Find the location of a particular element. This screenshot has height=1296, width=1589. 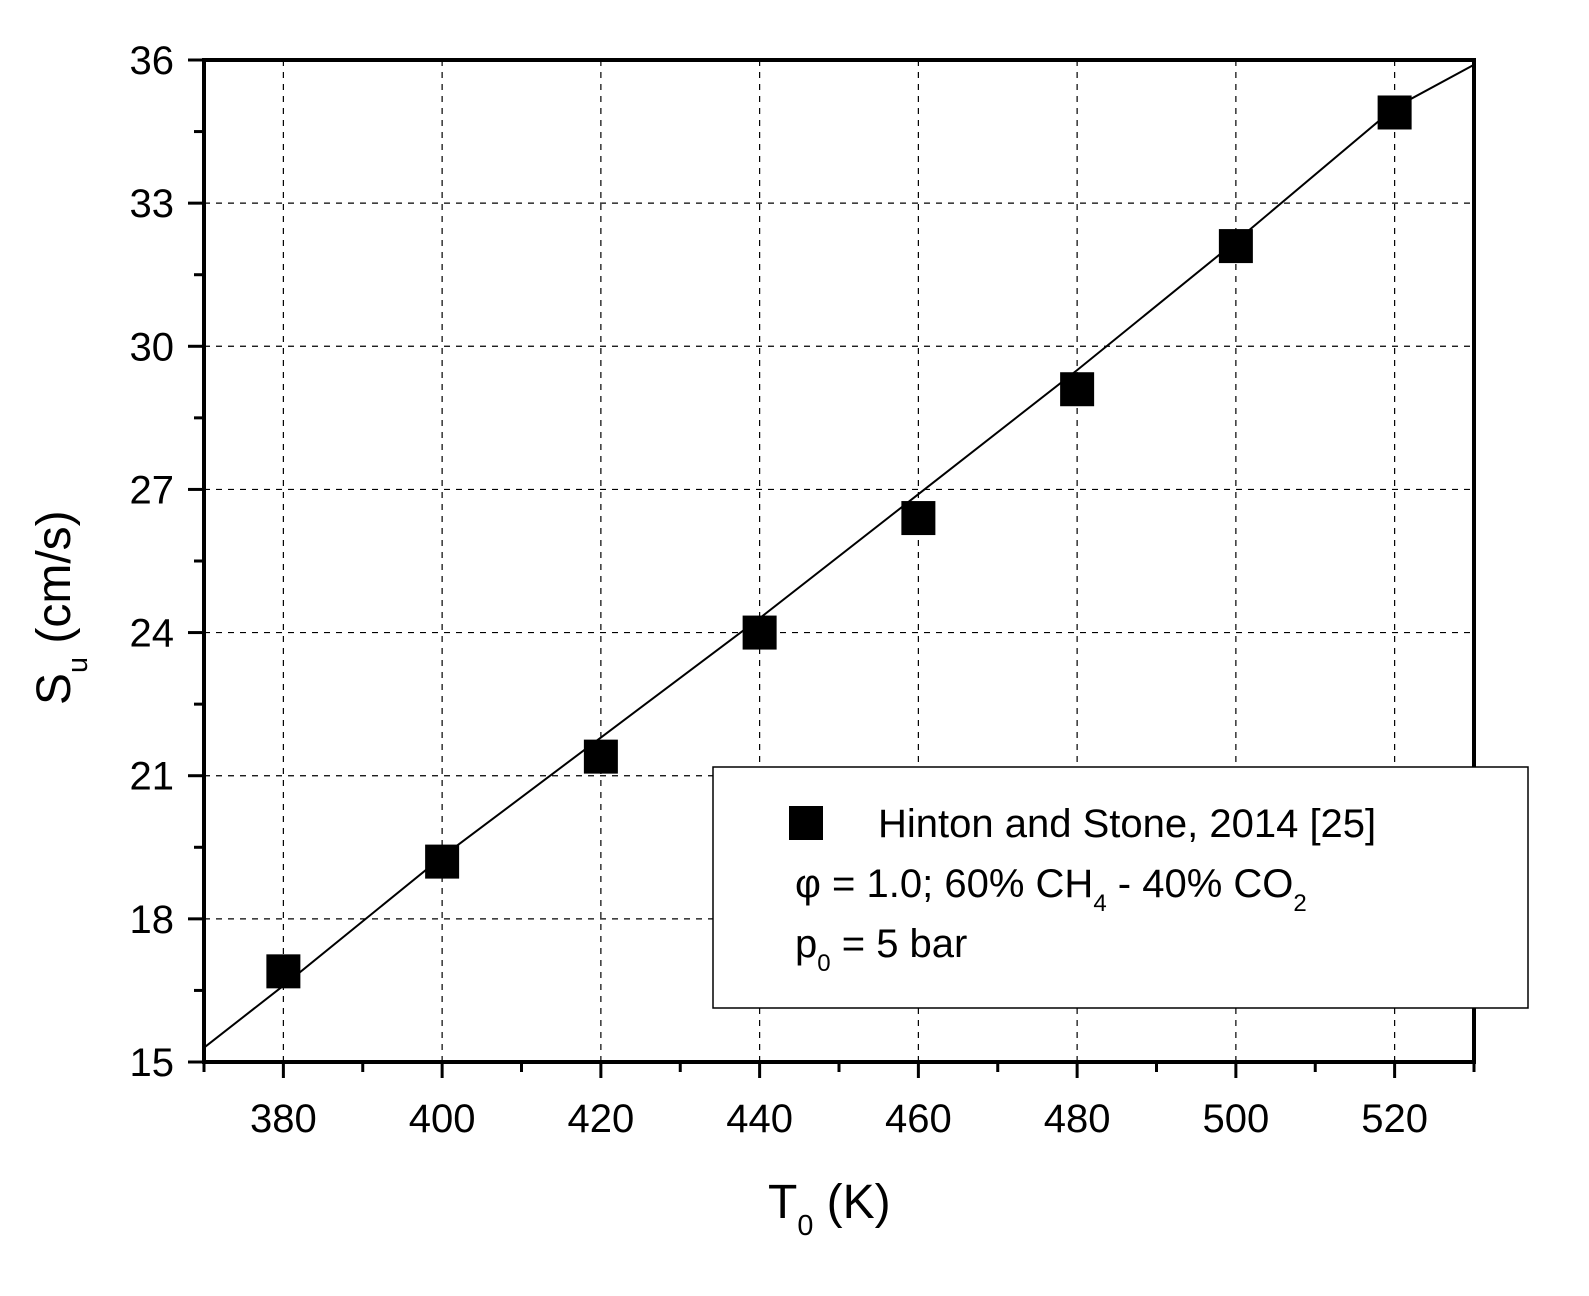

x-tick-label: 460 is located at coordinates (918, 1119).